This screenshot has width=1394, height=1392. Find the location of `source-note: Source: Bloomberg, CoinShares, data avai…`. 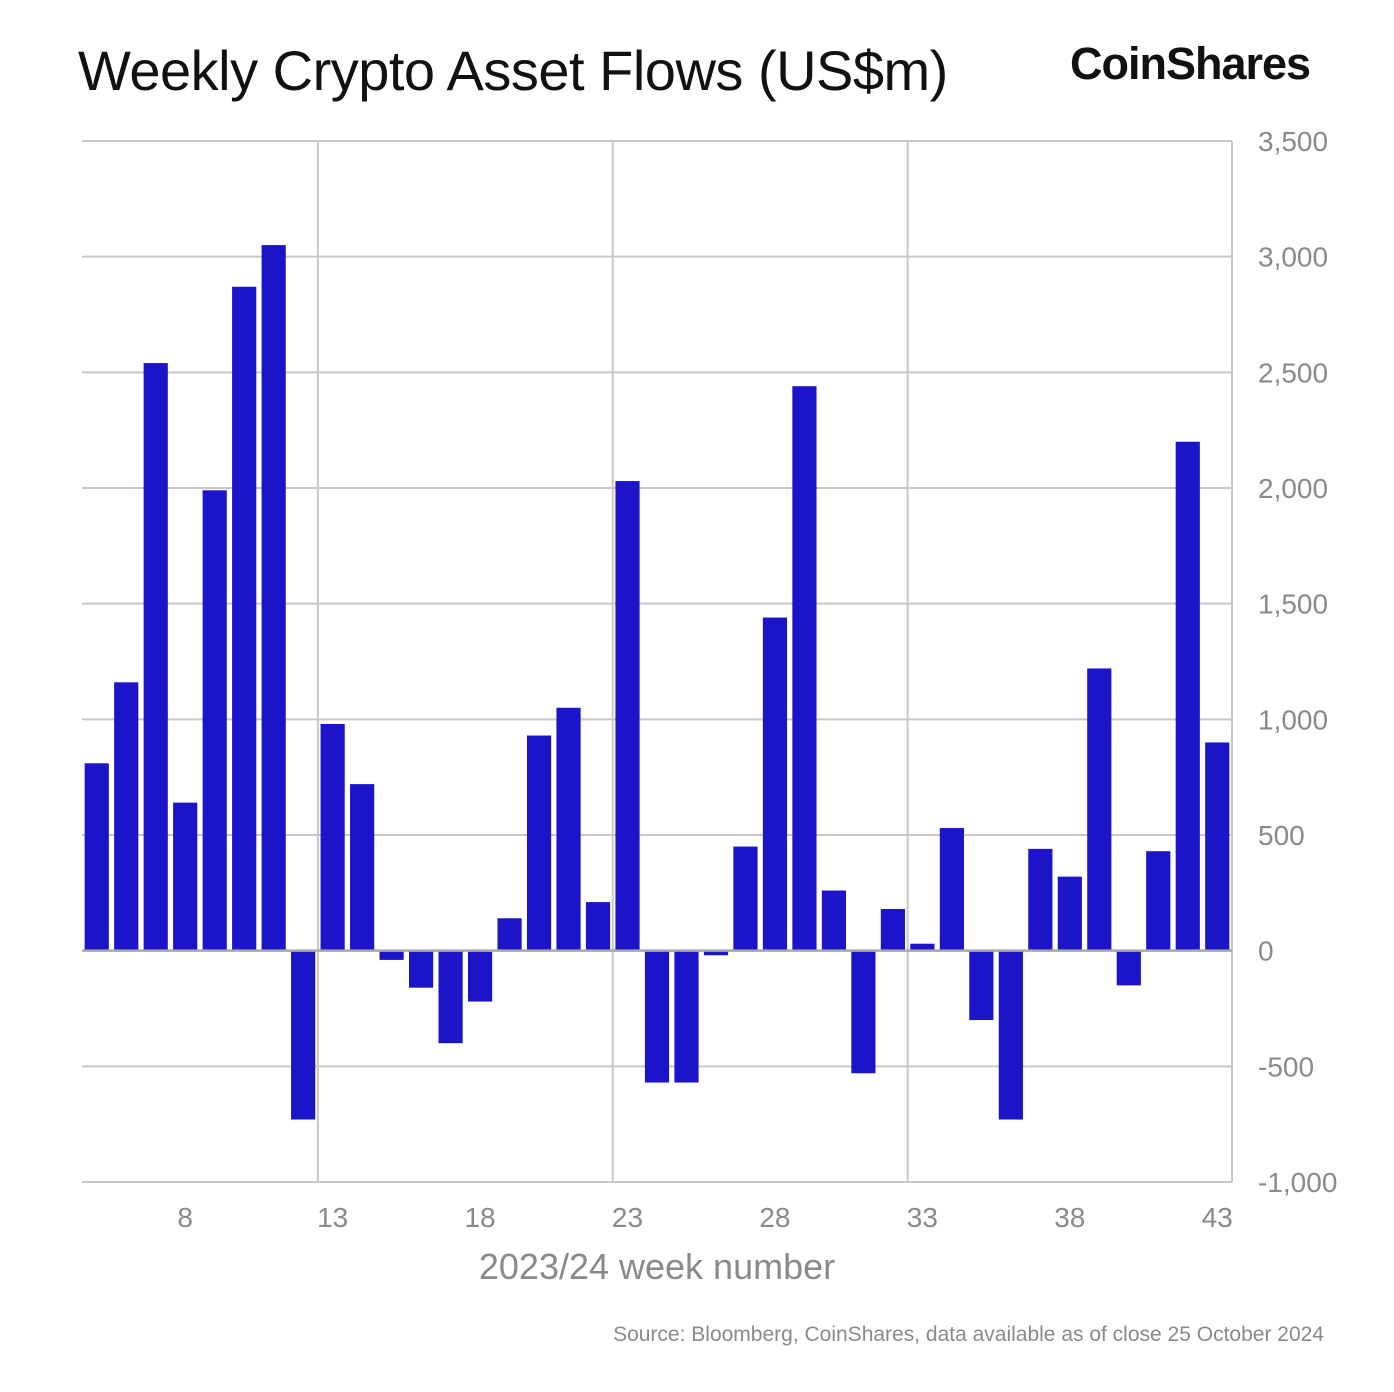

source-note: Source: Bloomberg, CoinShares, data avai… is located at coordinates (968, 1334).